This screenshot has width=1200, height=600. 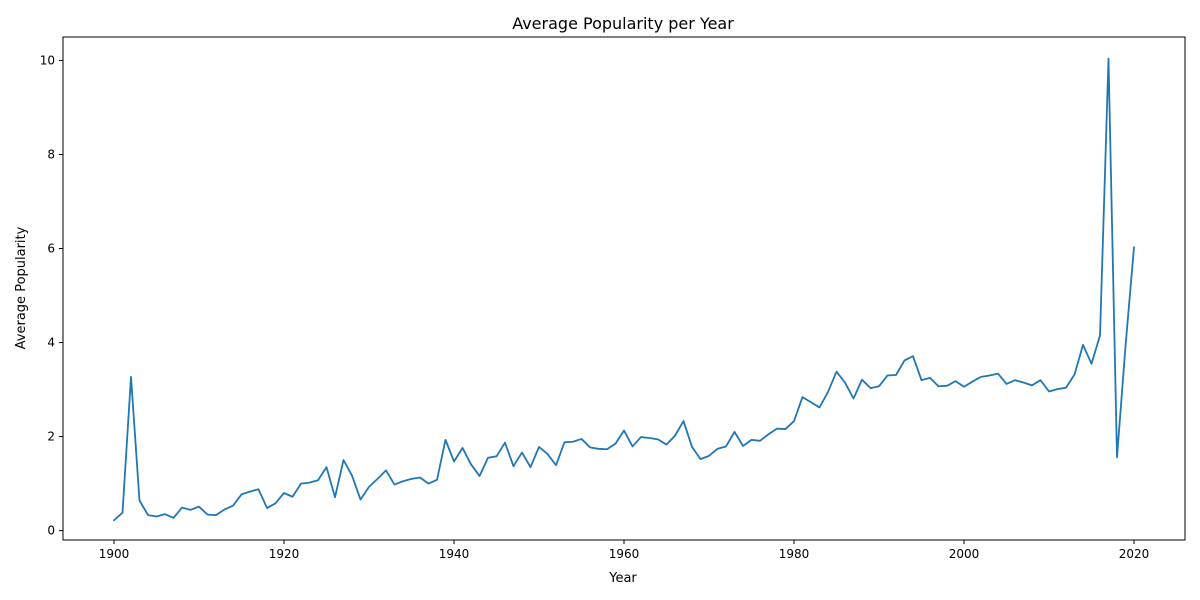 I want to click on x-tick-label: 2020, so click(x=1134, y=554).